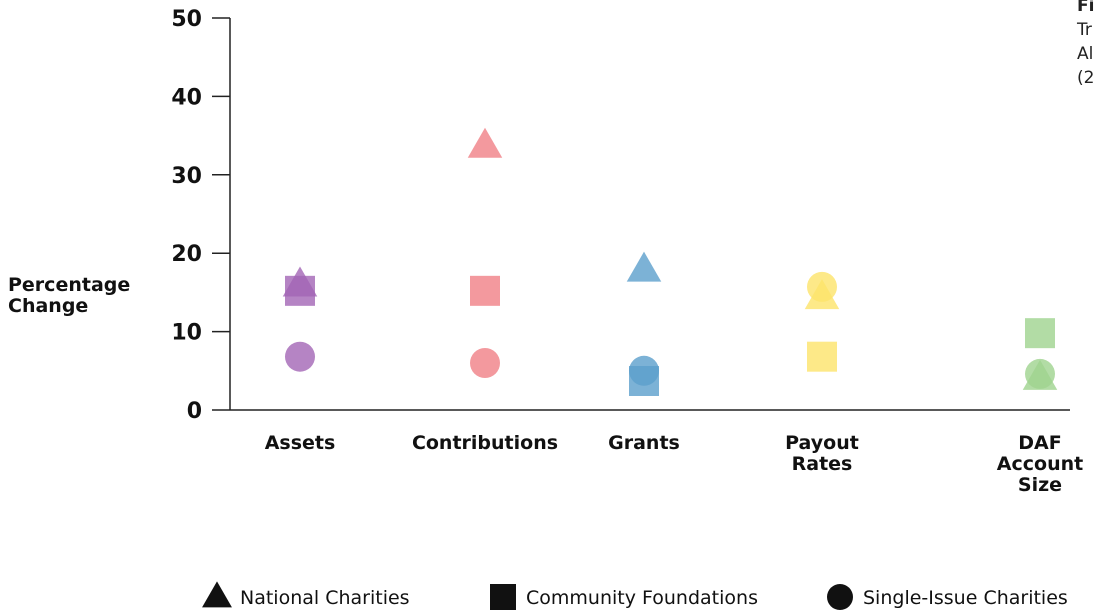 Image resolution: width=1097 pixels, height=614 pixels. What do you see at coordinates (822, 453) in the screenshot?
I see `x-tick-label: Payout Rates` at bounding box center [822, 453].